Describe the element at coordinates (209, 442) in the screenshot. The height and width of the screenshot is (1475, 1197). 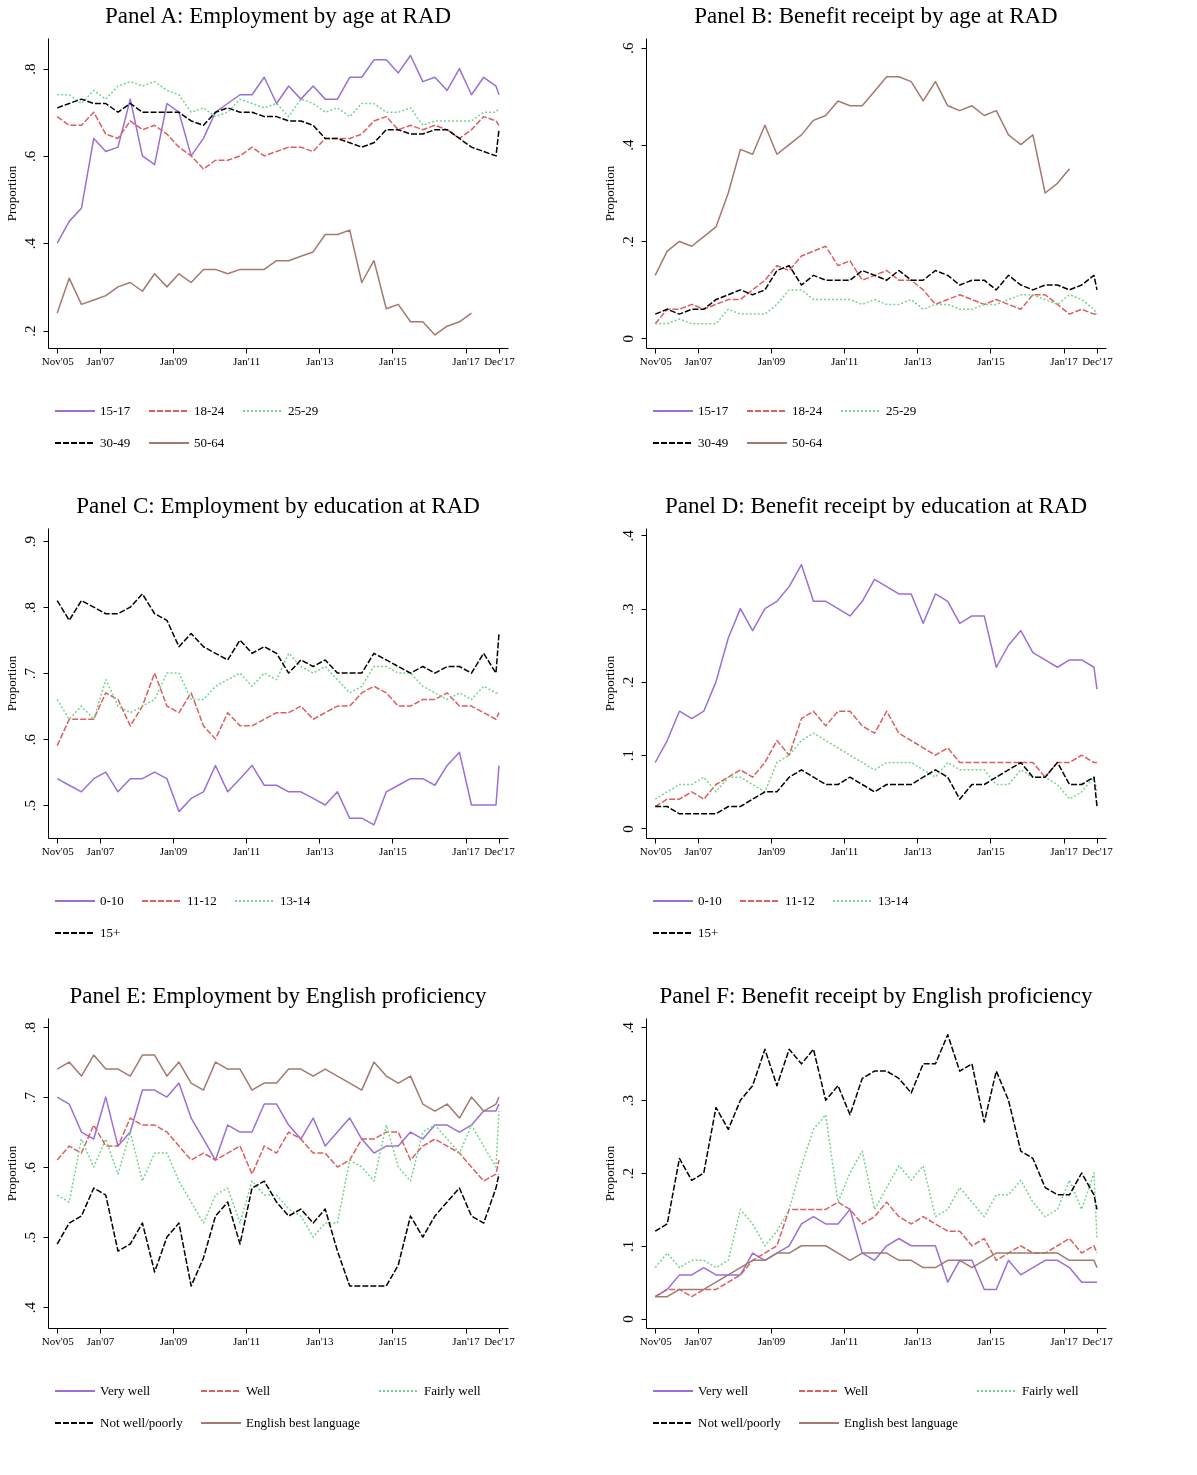
I see `legend-label: 50-64` at that location.